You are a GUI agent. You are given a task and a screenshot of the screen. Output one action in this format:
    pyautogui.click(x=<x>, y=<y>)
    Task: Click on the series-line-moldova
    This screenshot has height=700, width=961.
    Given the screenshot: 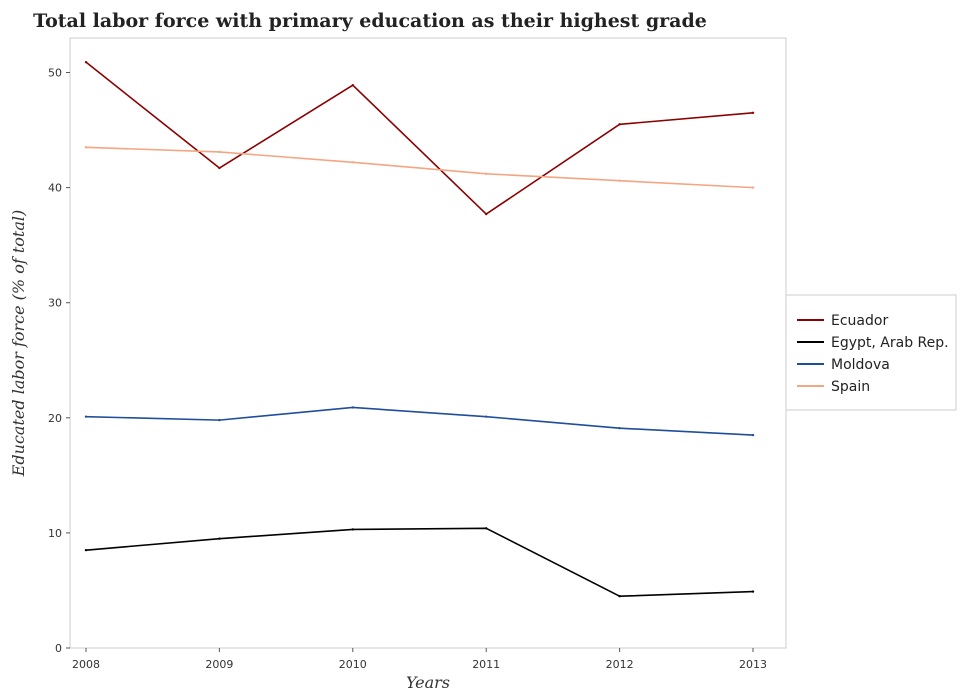 What is the action you would take?
    pyautogui.click(x=419, y=421)
    